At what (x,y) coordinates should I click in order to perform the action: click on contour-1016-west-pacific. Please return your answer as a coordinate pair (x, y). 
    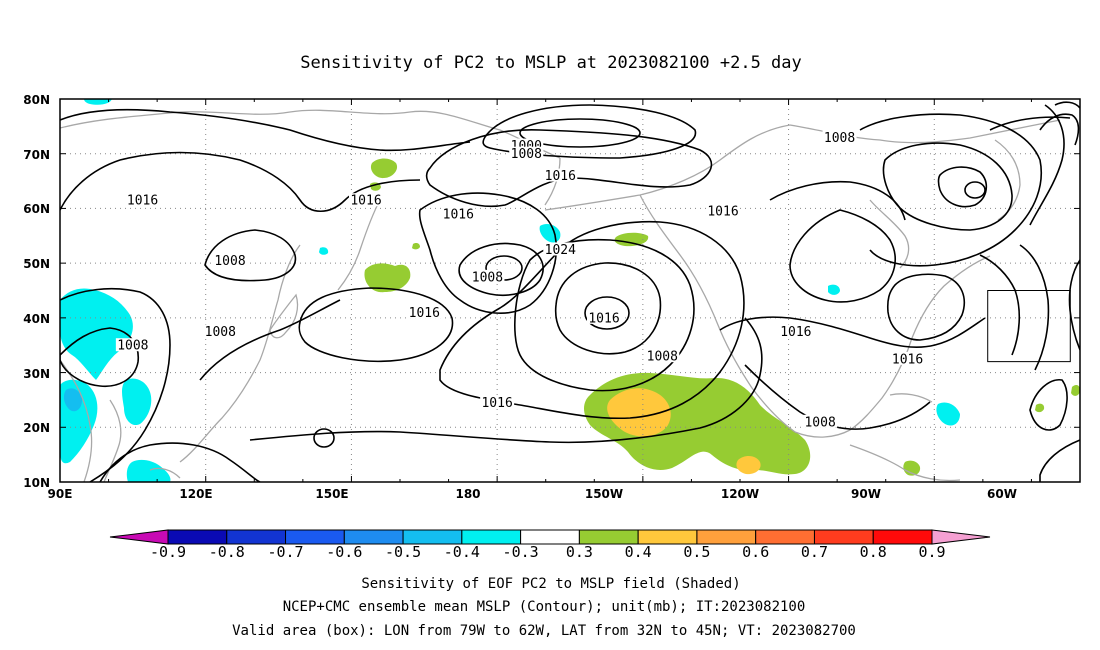
    Looking at the image, I should click on (376, 325).